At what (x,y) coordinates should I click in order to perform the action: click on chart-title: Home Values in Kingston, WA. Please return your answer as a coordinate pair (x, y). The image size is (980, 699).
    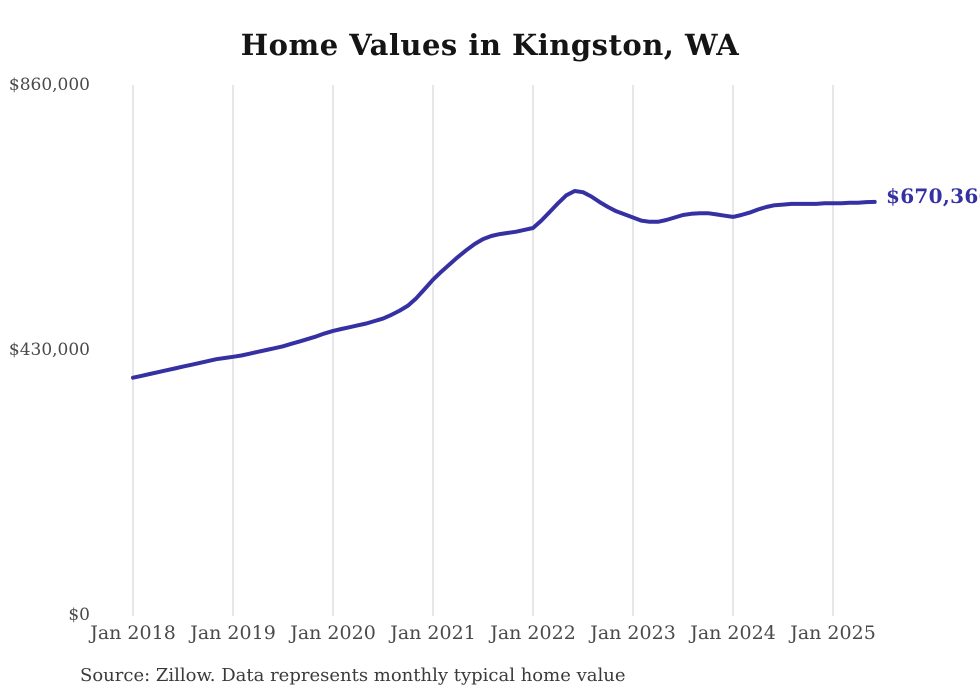
    Looking at the image, I should click on (490, 45).